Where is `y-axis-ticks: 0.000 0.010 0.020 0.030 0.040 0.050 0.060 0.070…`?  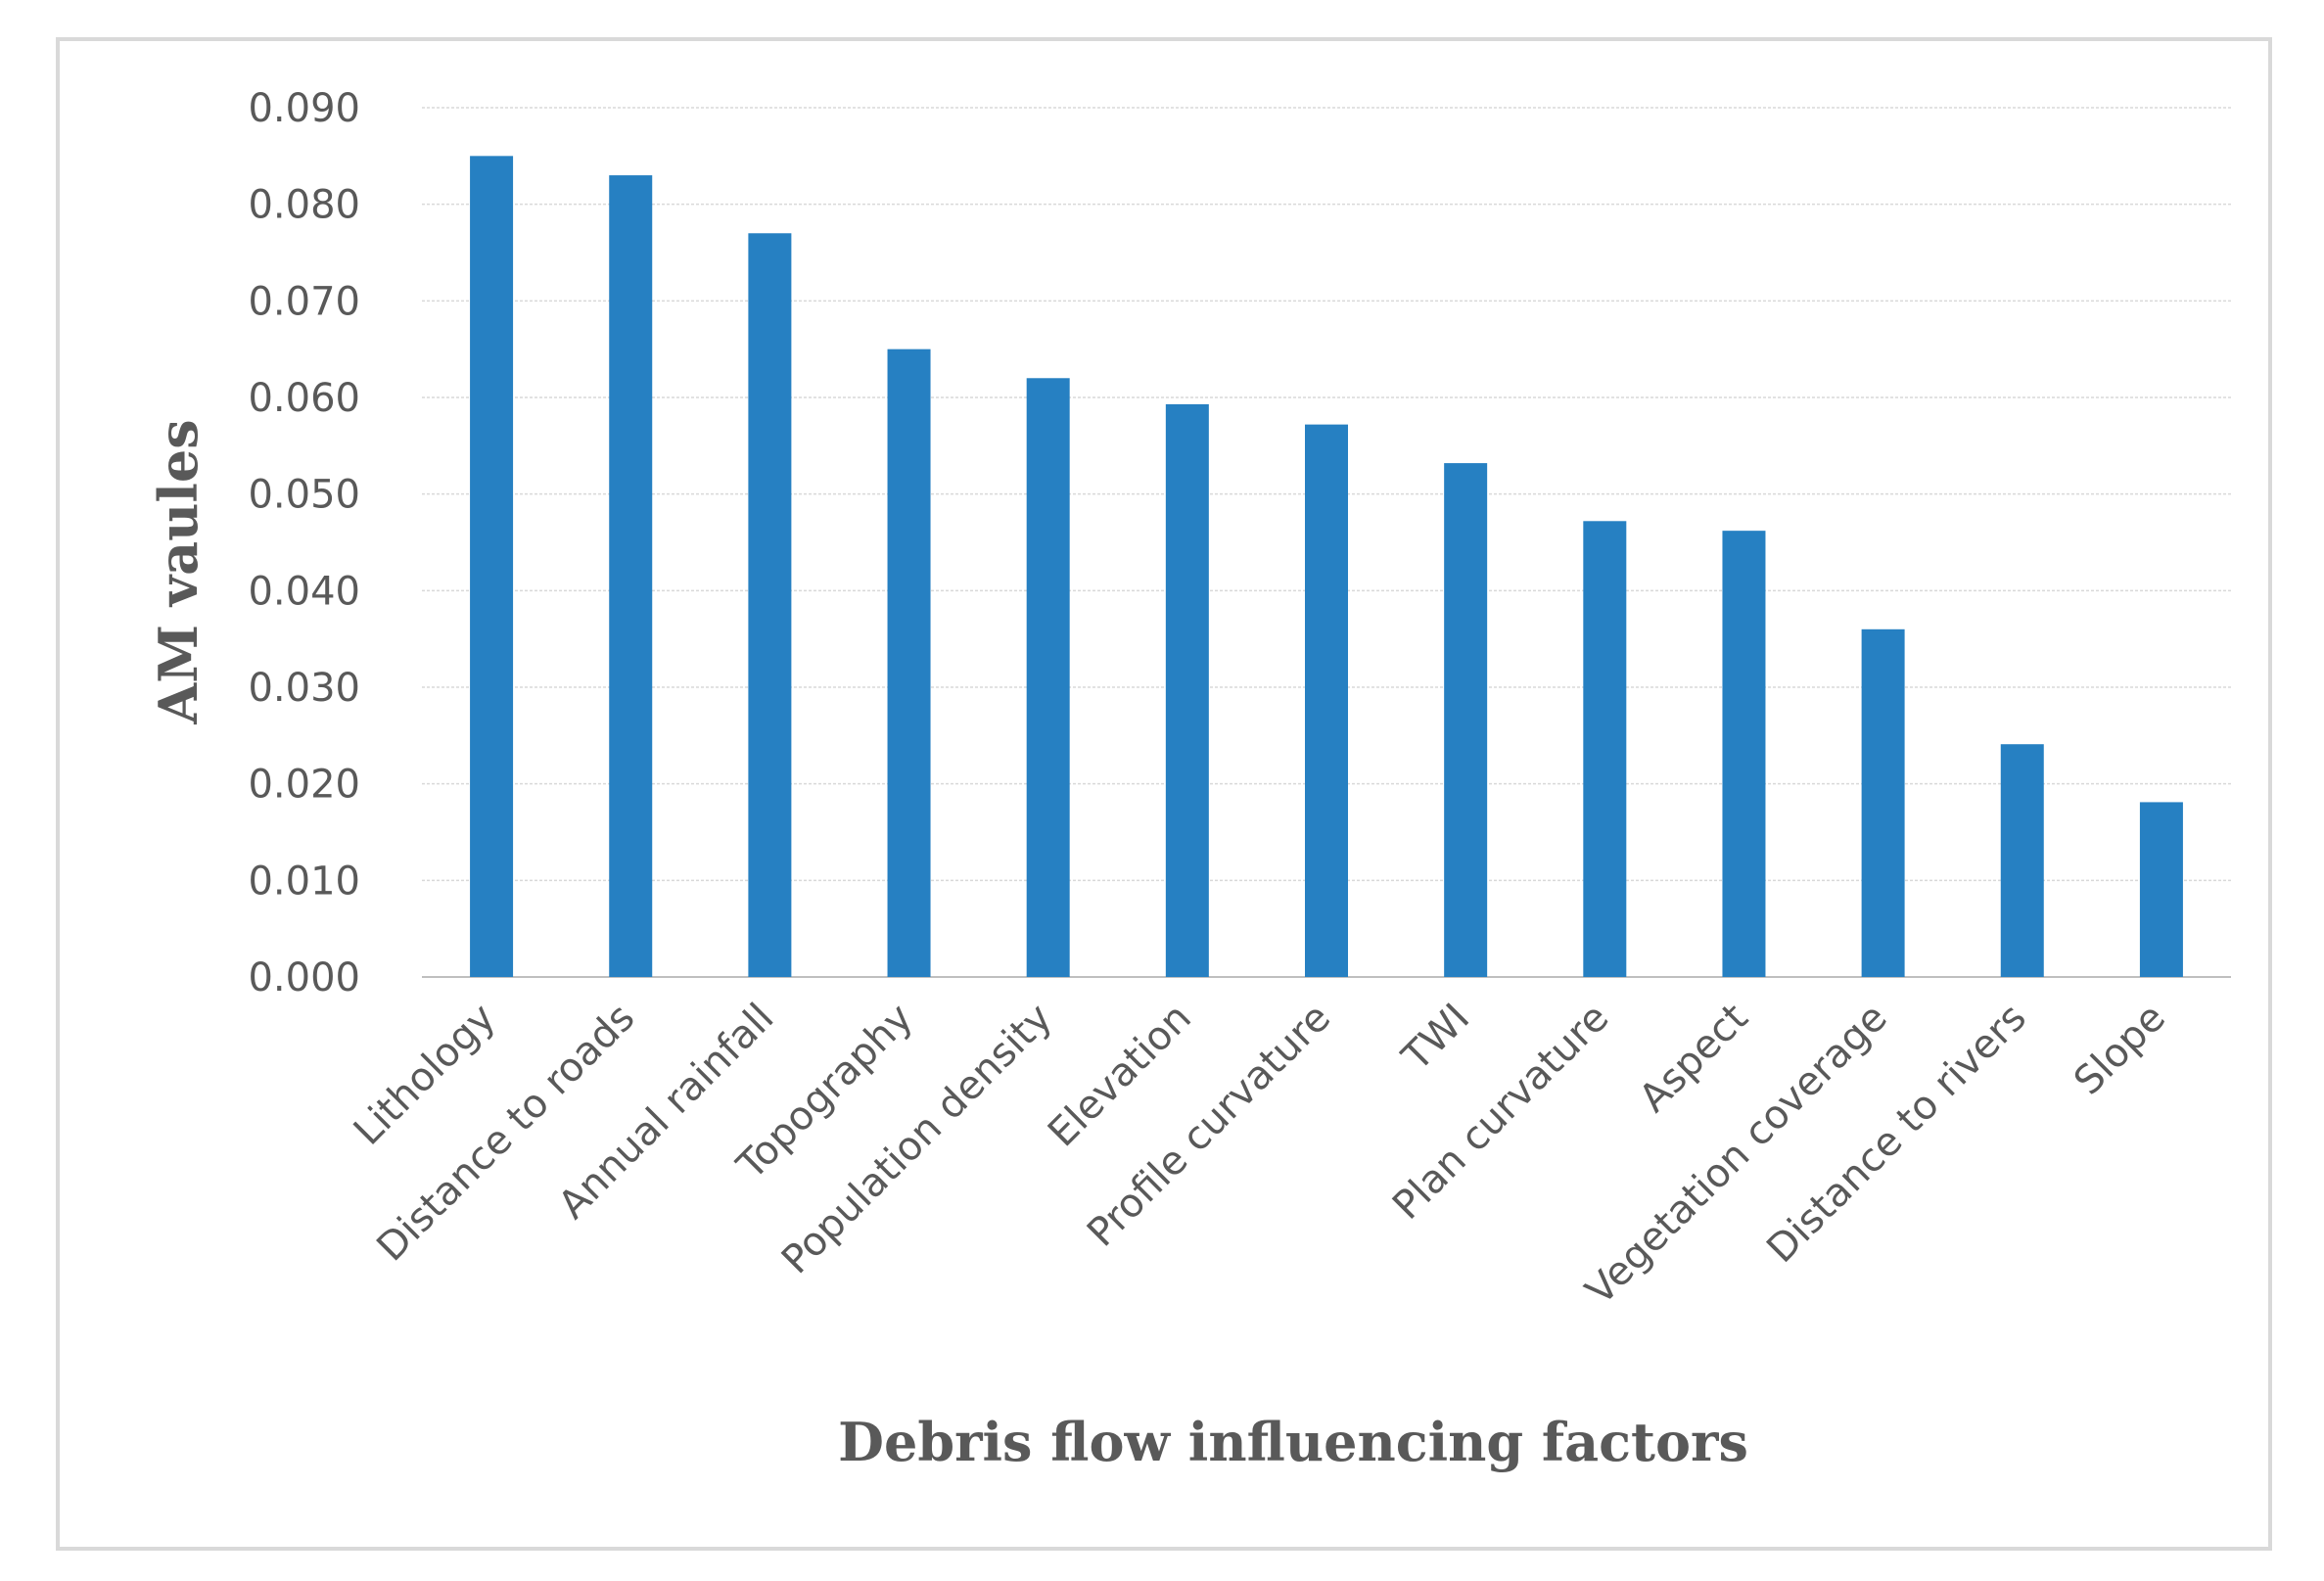
y-axis-ticks: 0.000 0.010 0.020 0.030 0.040 0.050 0.060 0.070… is located at coordinates (304, 543).